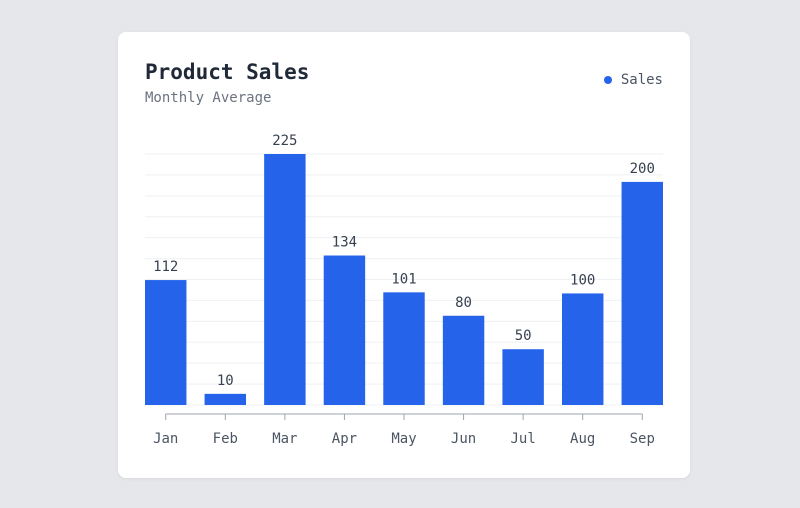  Describe the element at coordinates (642, 169) in the screenshot. I see `value-label-sep: 200` at that location.